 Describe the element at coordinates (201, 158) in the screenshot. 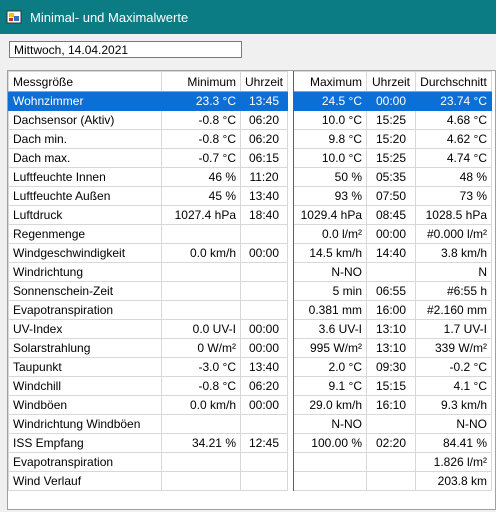

I see `min-value: -0.7 °C` at that location.